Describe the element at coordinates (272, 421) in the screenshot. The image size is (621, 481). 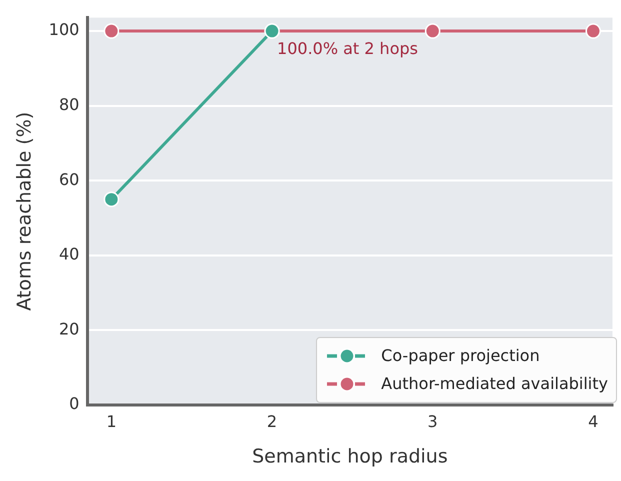
I see `x-tick-label: 2` at that location.